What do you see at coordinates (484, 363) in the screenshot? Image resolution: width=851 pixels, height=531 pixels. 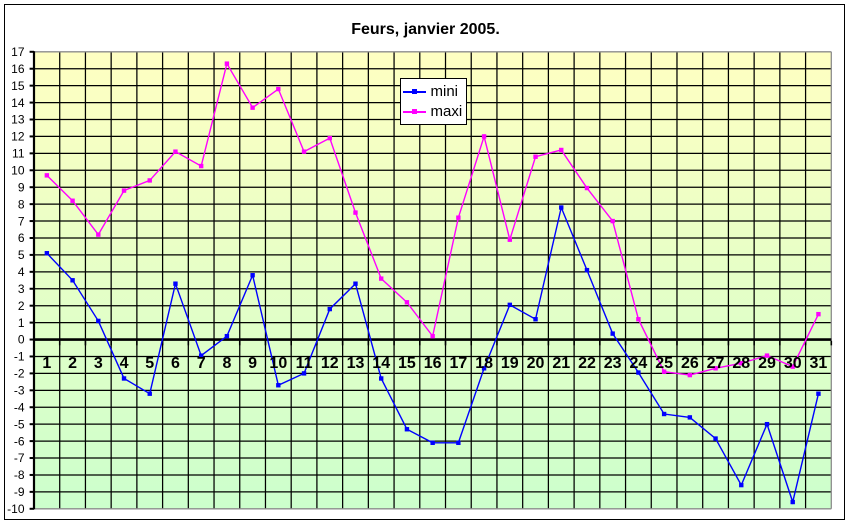 I see `svg-text: 18` at bounding box center [484, 363].